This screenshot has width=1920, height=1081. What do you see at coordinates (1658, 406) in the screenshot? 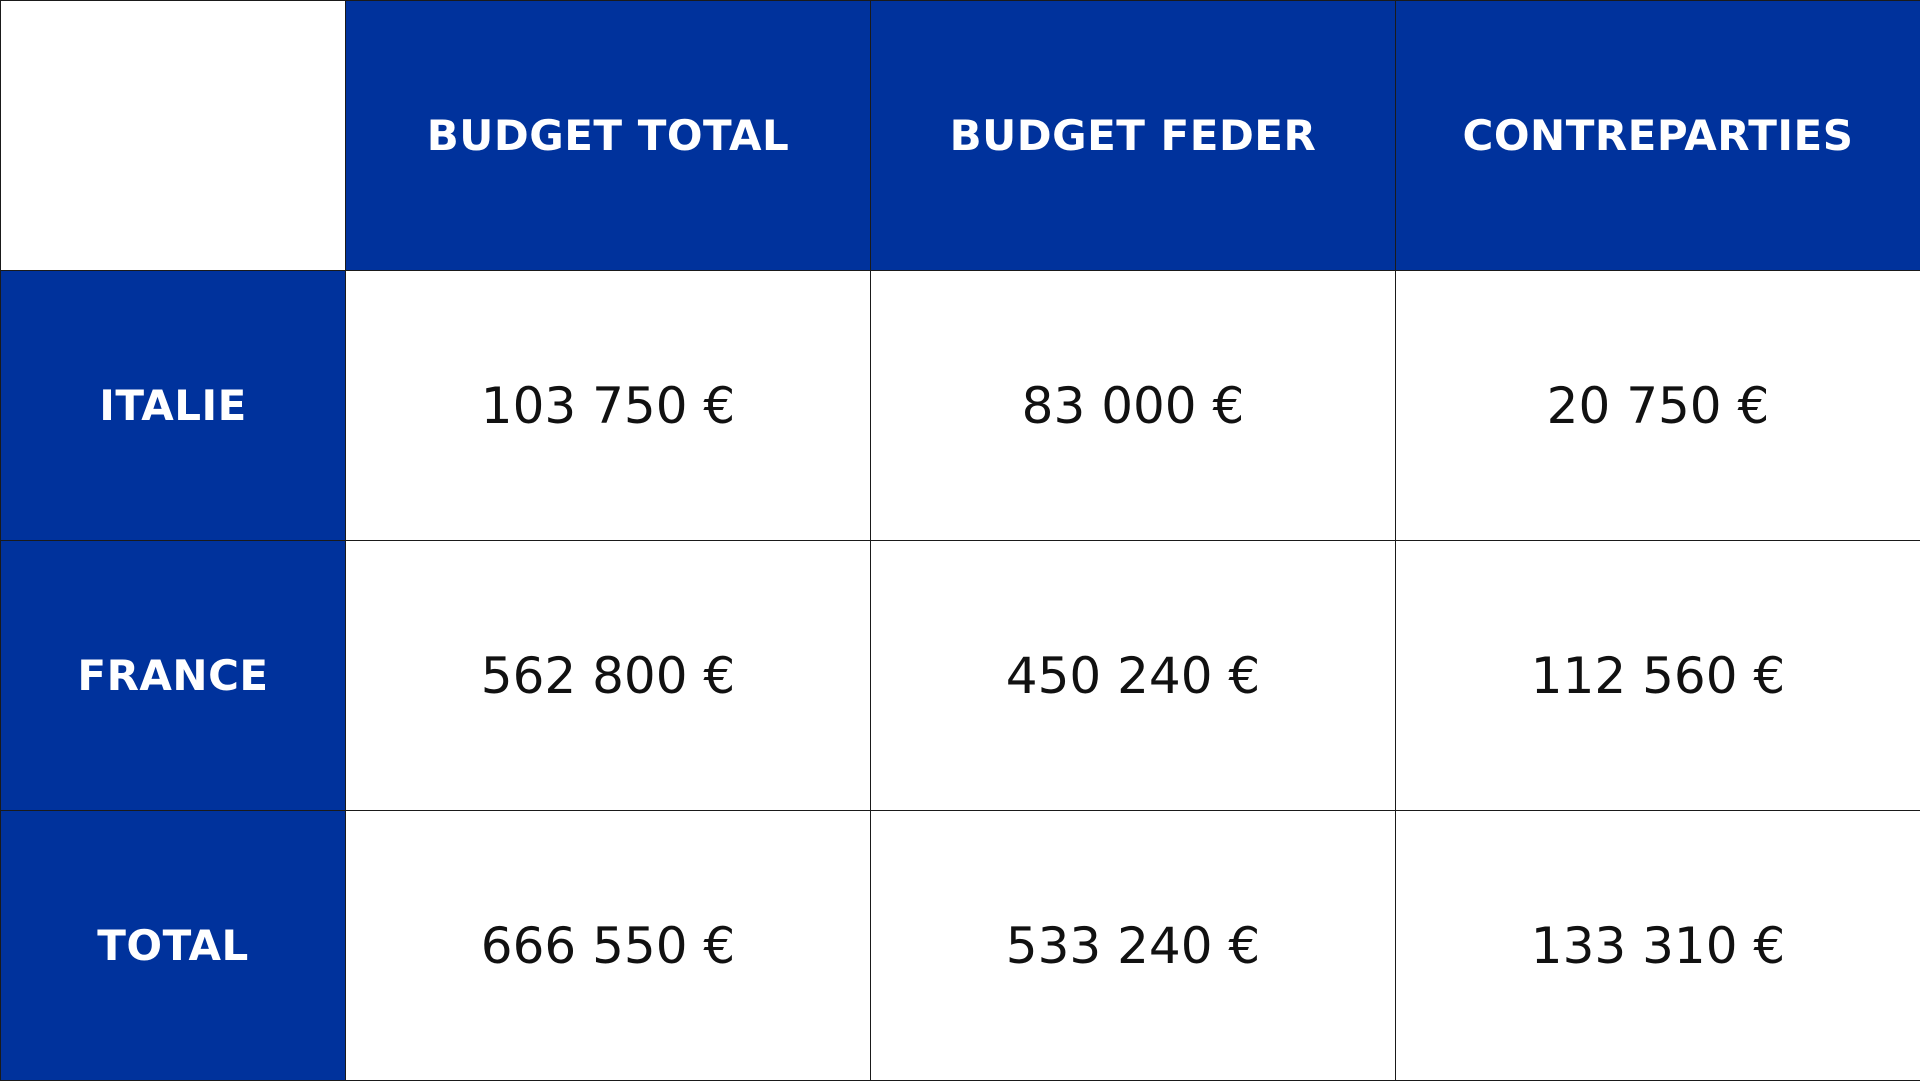
I see `cell-italie-contreparties: 20 750 €` at bounding box center [1658, 406].